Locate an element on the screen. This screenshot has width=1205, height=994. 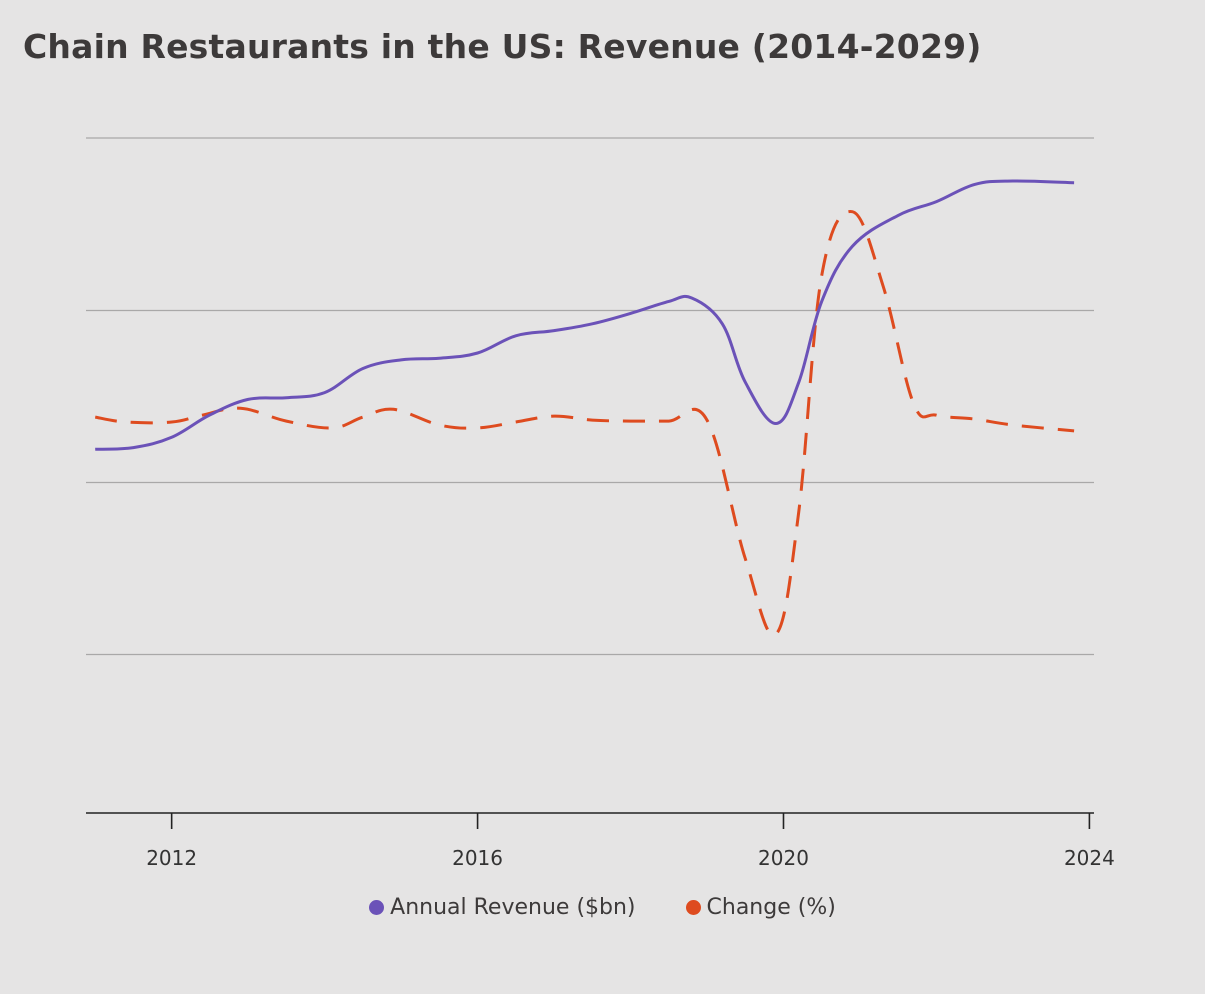
legend-label-change: Change (%) is located at coordinates (771, 907).